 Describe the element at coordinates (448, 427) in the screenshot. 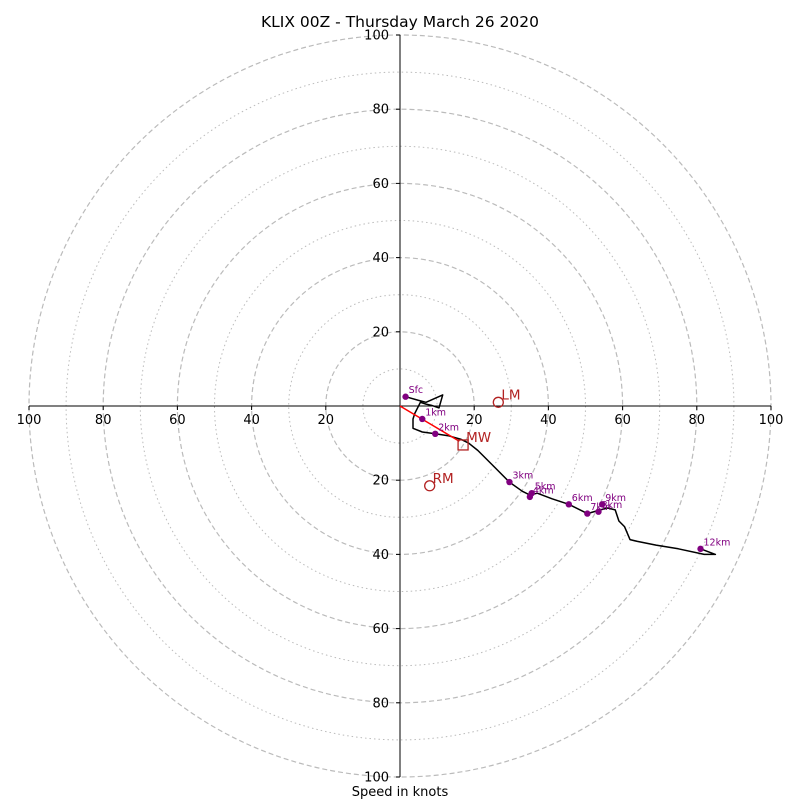

I see `height-marker-label: 2km` at that location.